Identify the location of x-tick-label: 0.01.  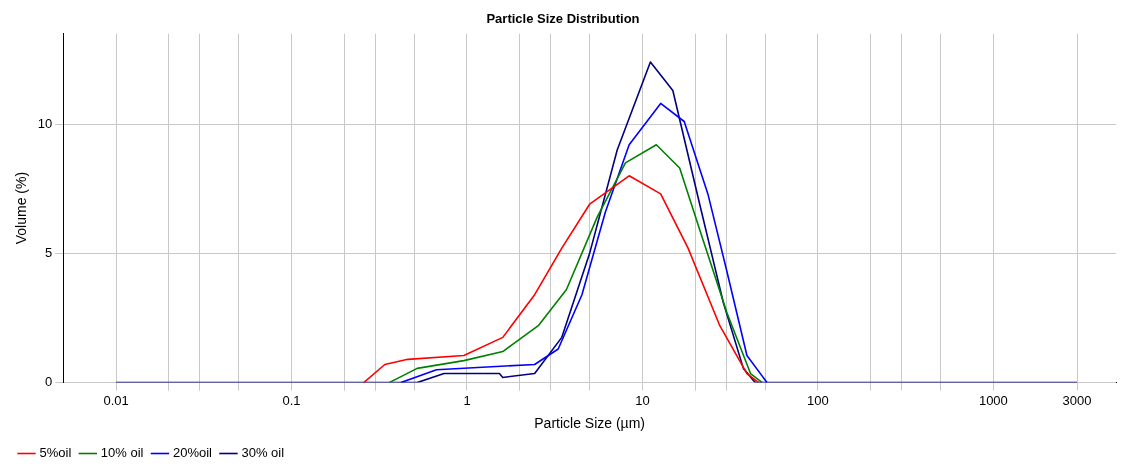
(116, 400).